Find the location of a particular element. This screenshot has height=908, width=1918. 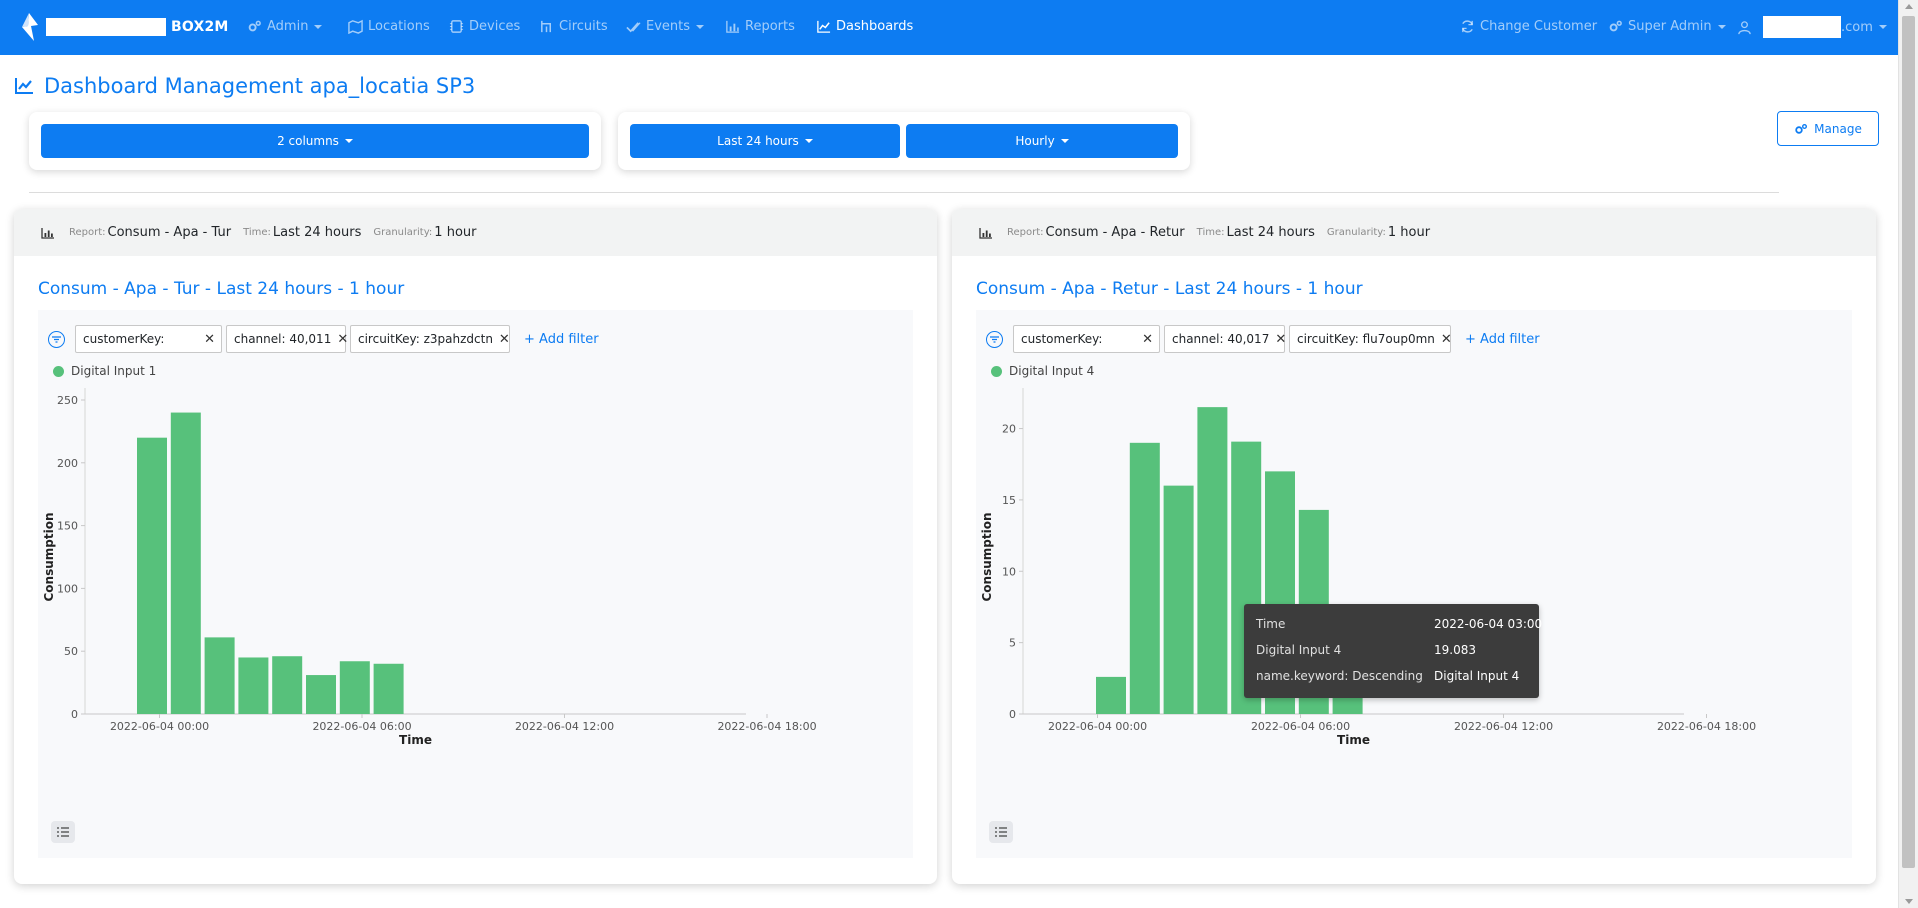

columns-dropdown: 2 columns is located at coordinates (315, 141).